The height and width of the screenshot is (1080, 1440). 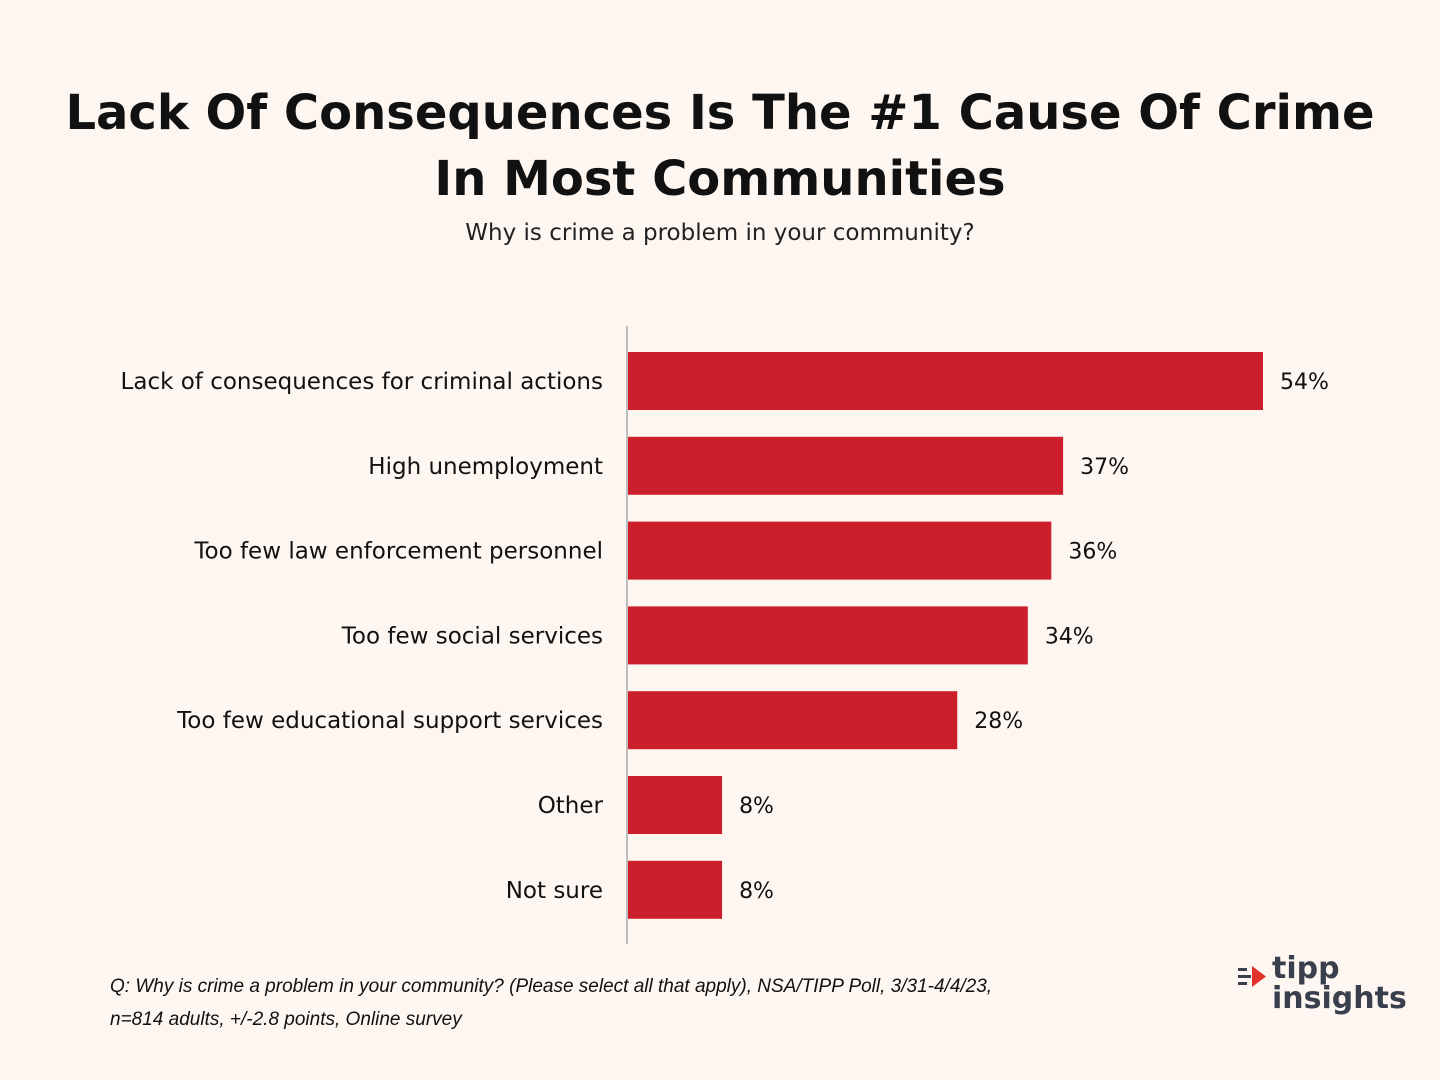 I want to click on value-label-3: 34%, so click(x=1069, y=636).